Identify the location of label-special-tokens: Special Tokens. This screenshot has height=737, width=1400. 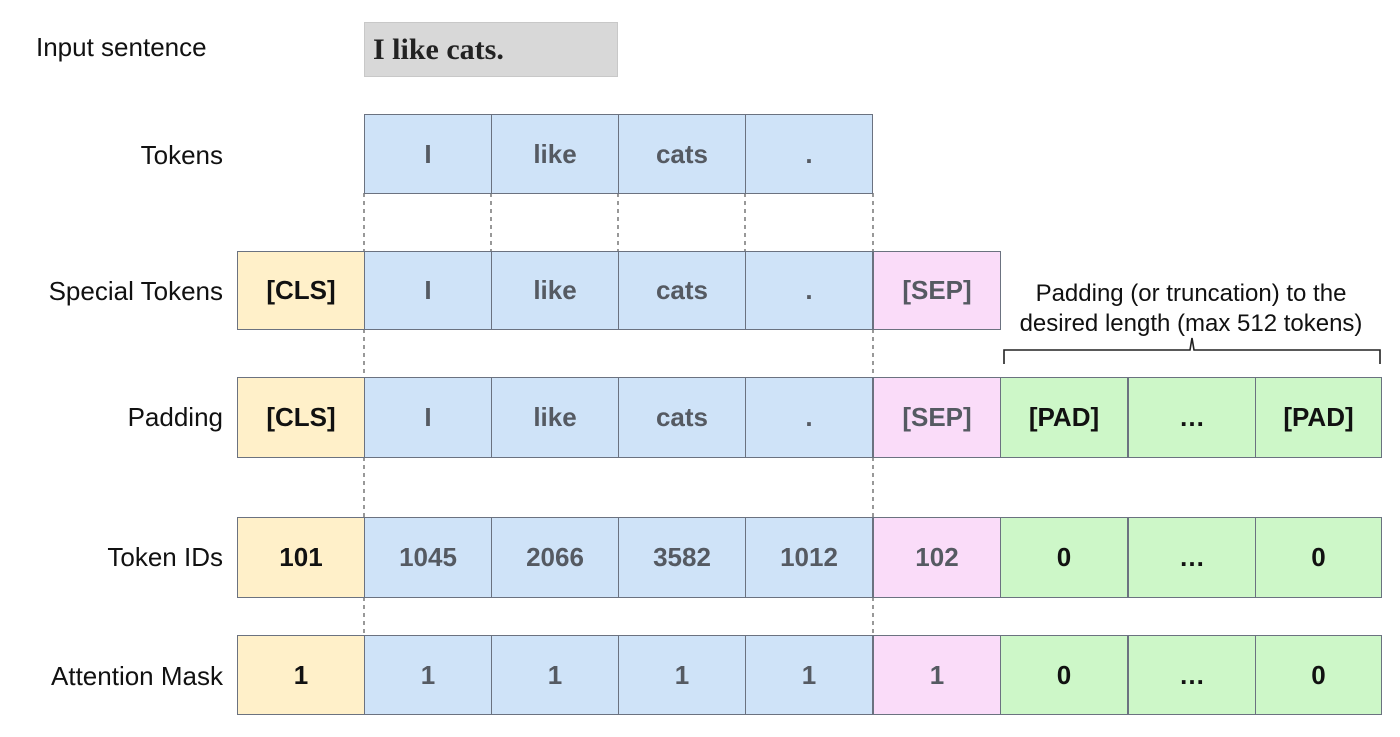
(135, 291).